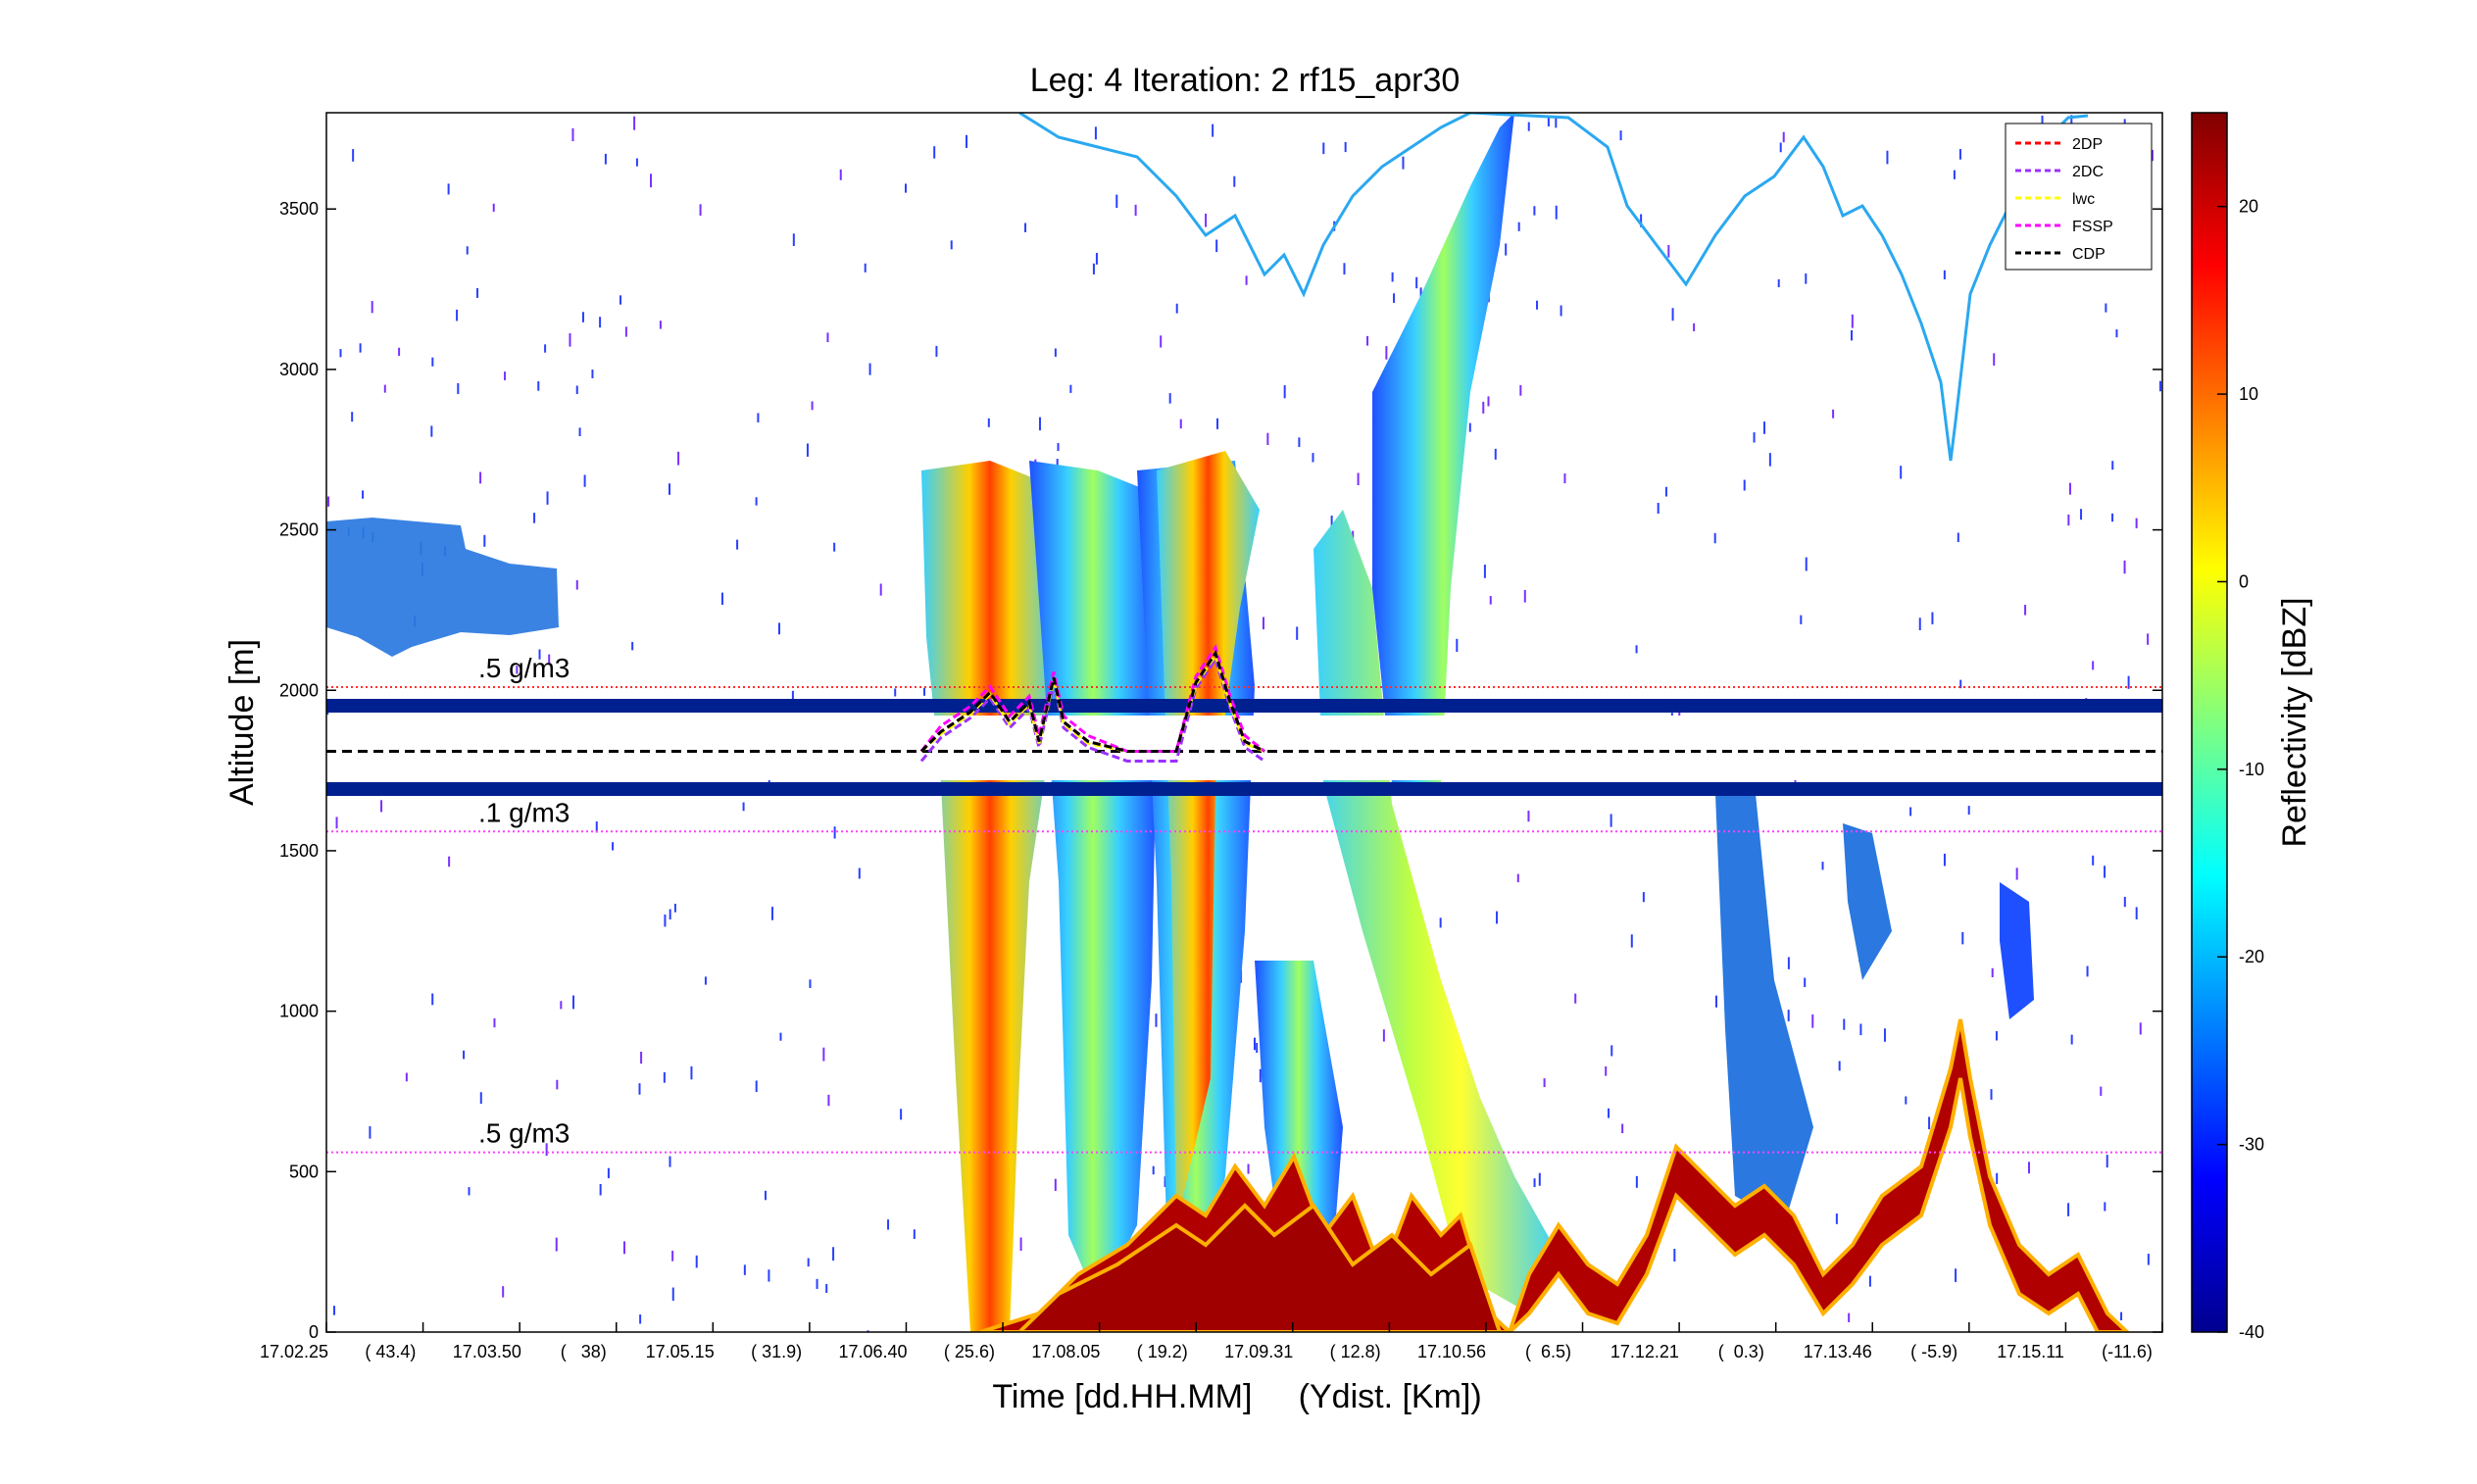  I want to click on x-tick-label: ( -5.9), so click(1934, 1351).